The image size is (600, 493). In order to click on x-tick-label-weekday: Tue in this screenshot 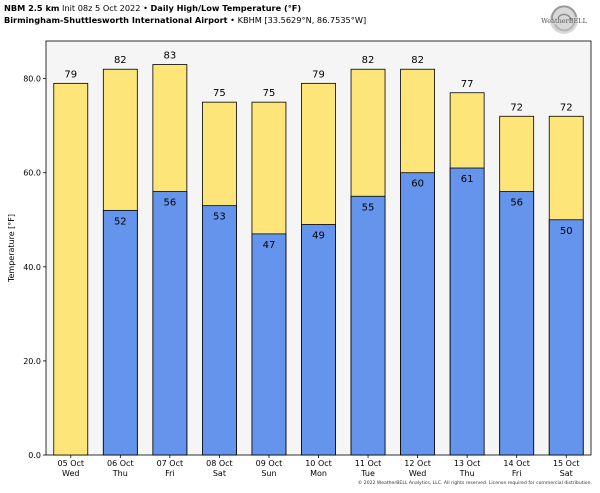, I will do `click(367, 473)`.